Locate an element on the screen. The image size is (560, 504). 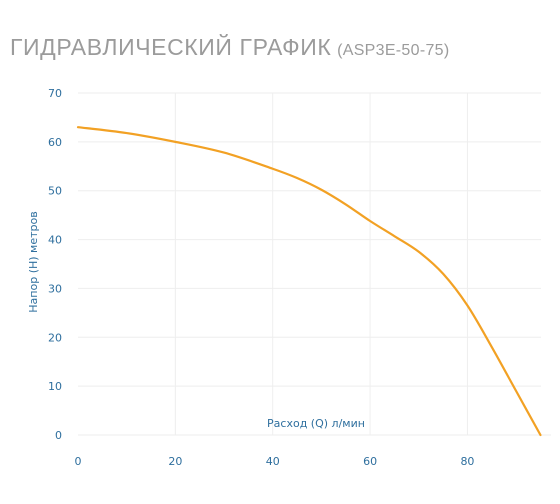
chart-title-model: (ASP3E-50-75) is located at coordinates (393, 50).